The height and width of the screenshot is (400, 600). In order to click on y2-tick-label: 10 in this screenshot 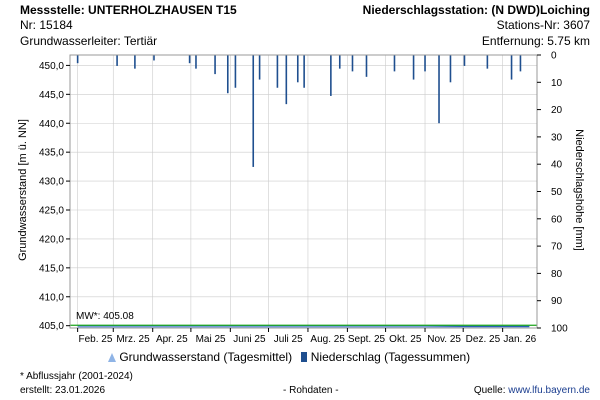, I will do `click(557, 83)`.